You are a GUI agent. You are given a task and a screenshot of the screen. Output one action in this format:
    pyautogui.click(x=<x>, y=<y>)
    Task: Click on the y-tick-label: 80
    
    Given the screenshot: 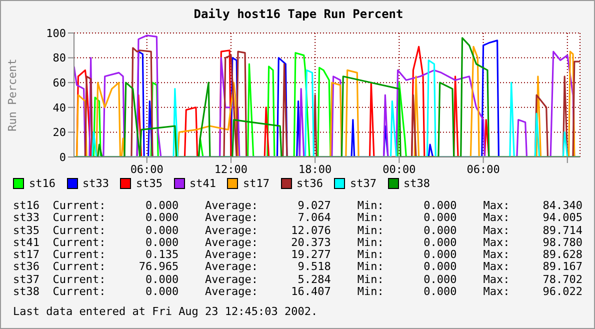 What is the action you would take?
    pyautogui.click(x=59, y=58)
    